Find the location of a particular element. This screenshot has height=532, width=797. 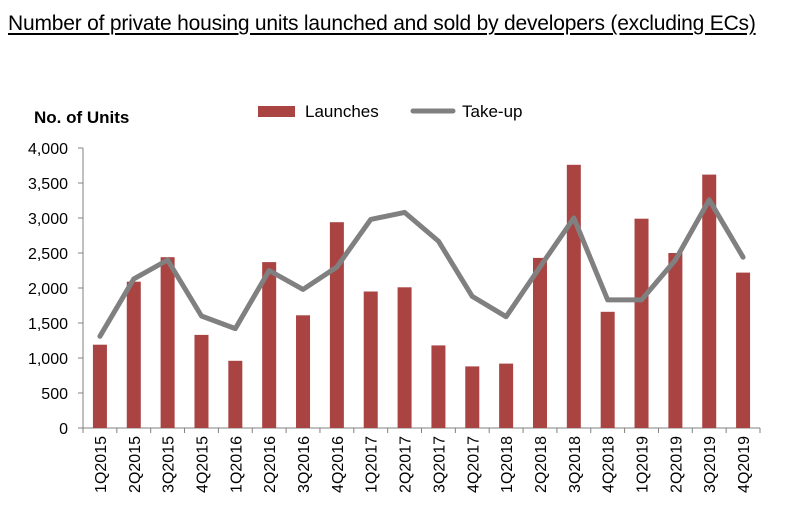

bar-launches-2Q2019 is located at coordinates (675, 340).